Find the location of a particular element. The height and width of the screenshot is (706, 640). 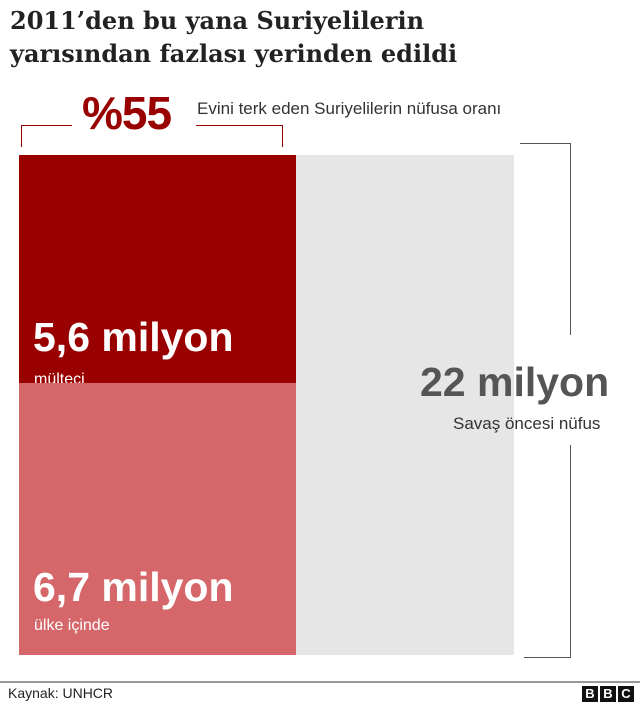

logo-letter: C is located at coordinates (626, 694).